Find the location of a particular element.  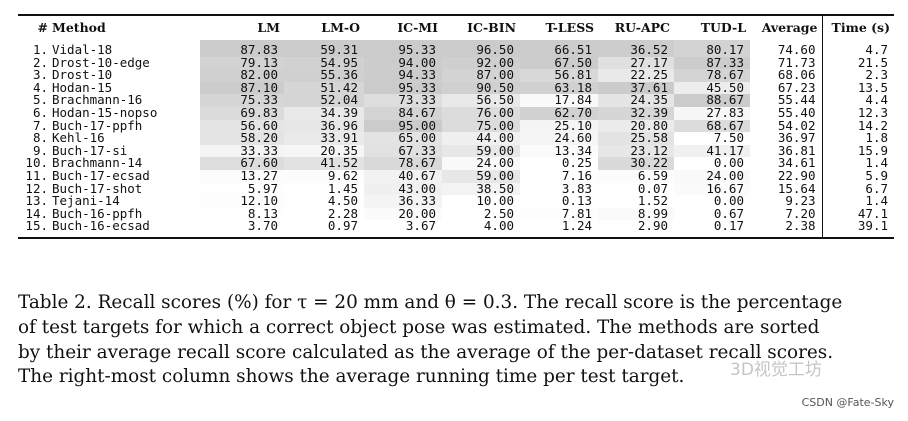

score-cell: 30.22 is located at coordinates (636, 163).